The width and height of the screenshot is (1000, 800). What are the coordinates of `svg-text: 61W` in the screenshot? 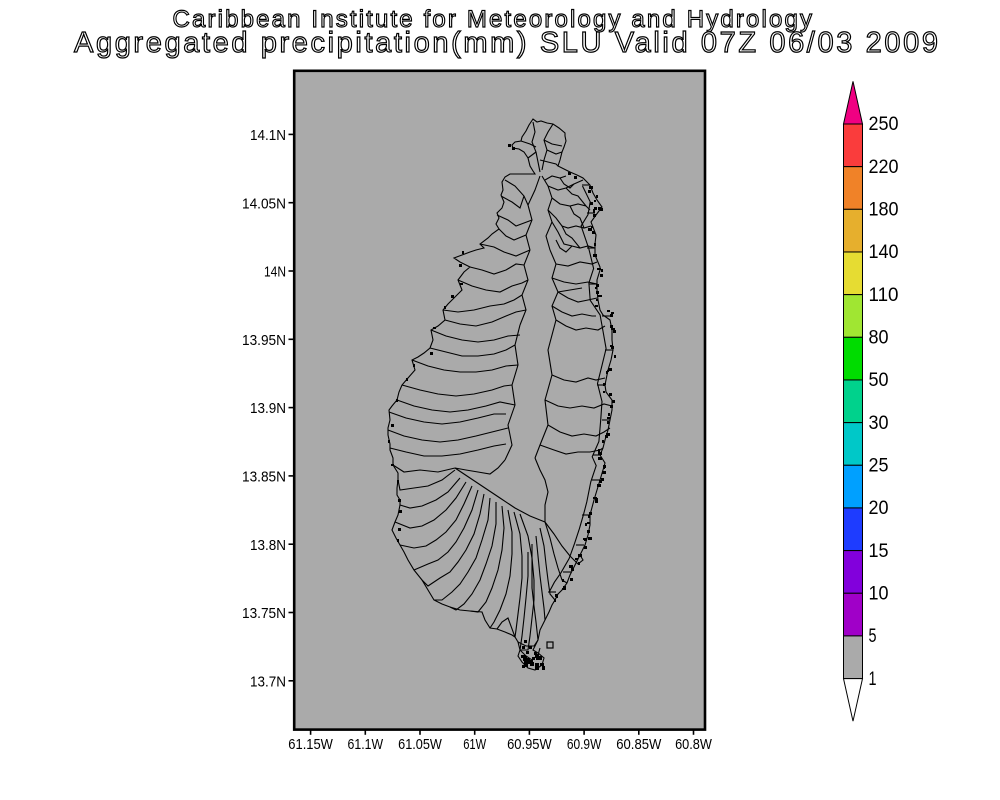 It's located at (475, 744).